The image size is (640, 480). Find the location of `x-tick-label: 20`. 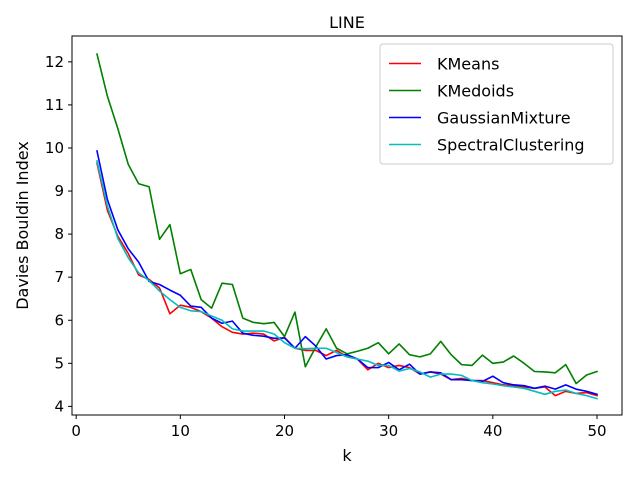

x-tick-label: 20 is located at coordinates (284, 431).